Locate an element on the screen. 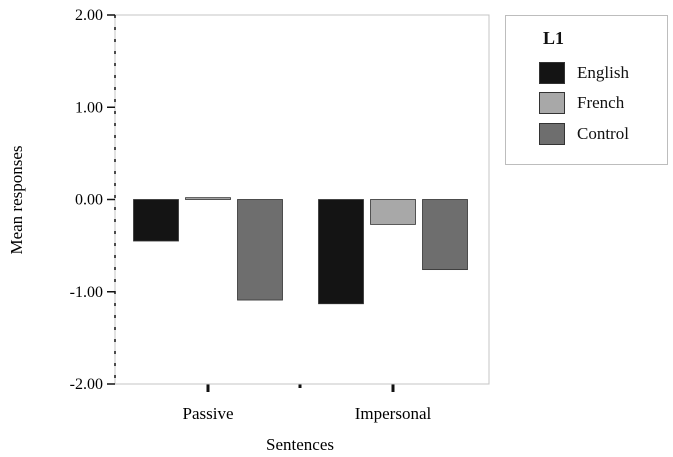  legend-swatch-english is located at coordinates (552, 73).